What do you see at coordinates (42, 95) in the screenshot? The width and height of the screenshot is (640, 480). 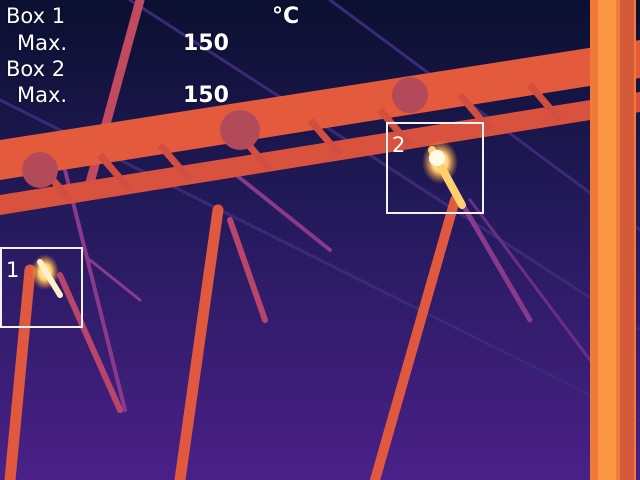 I see `box2-max-label: Max.` at bounding box center [42, 95].